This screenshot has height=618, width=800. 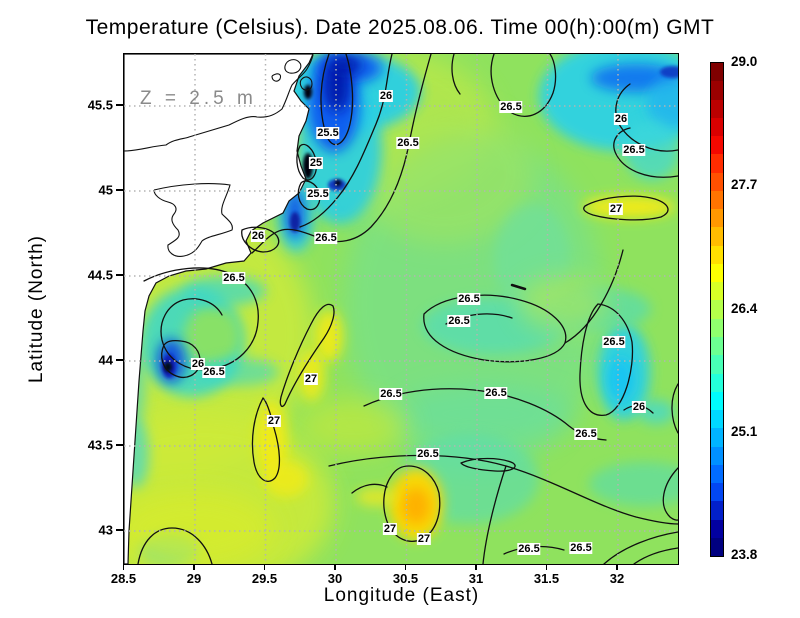 What do you see at coordinates (100, 445) in the screenshot?
I see `y-tick-label: 43.5` at bounding box center [100, 445].